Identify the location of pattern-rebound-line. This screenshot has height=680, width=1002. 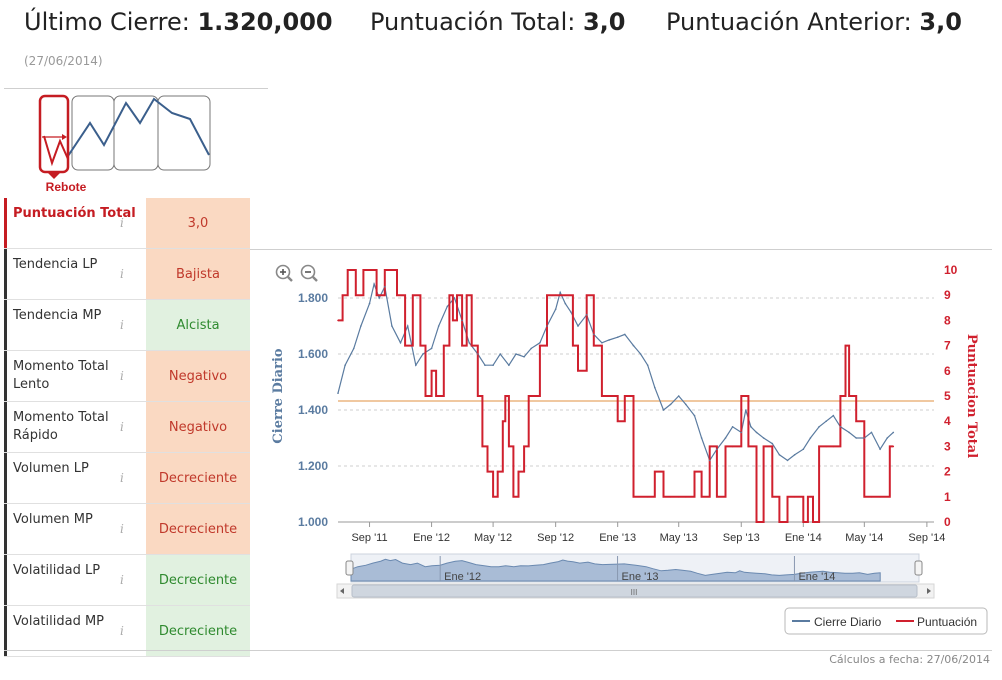
(56, 151).